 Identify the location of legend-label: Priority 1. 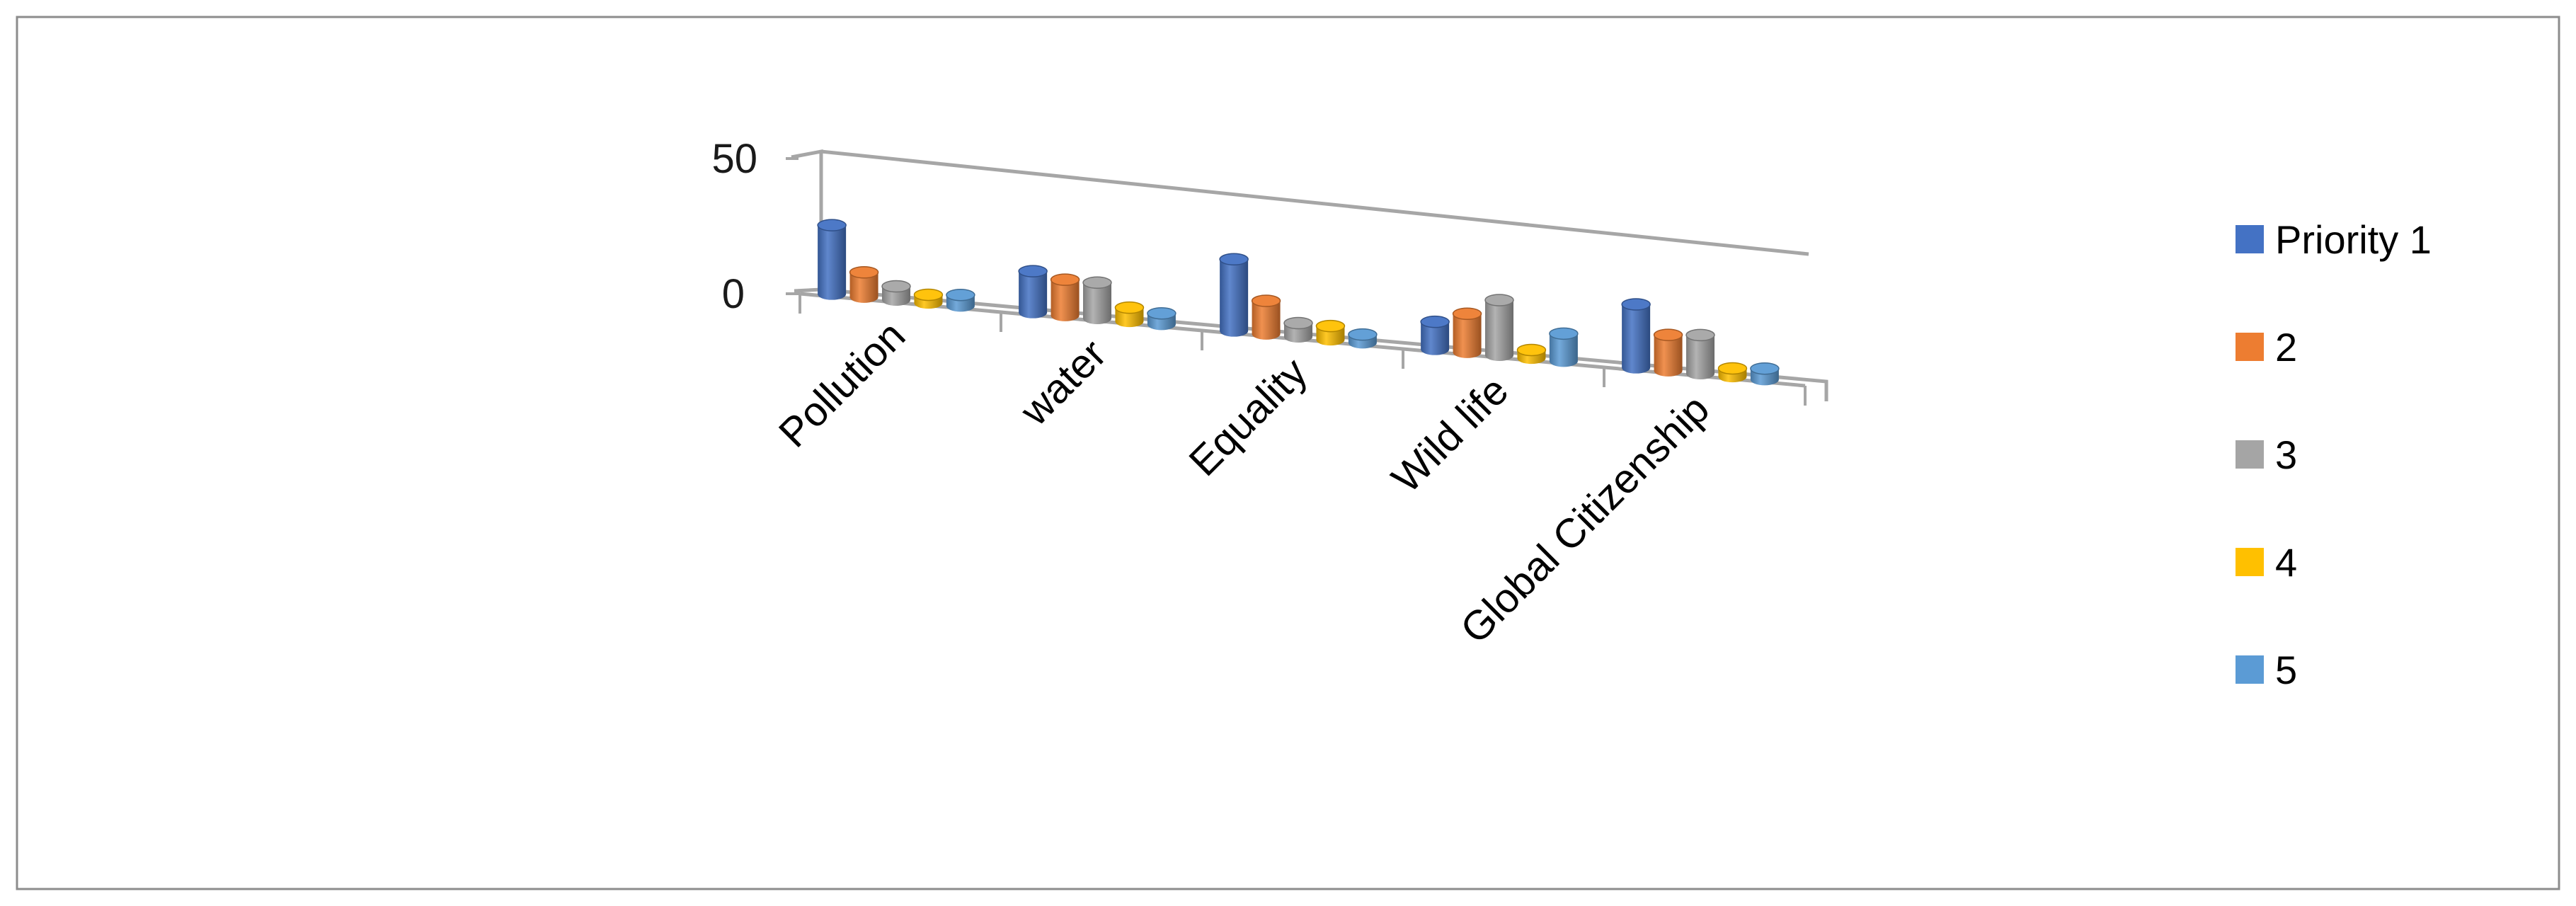
(2353, 239).